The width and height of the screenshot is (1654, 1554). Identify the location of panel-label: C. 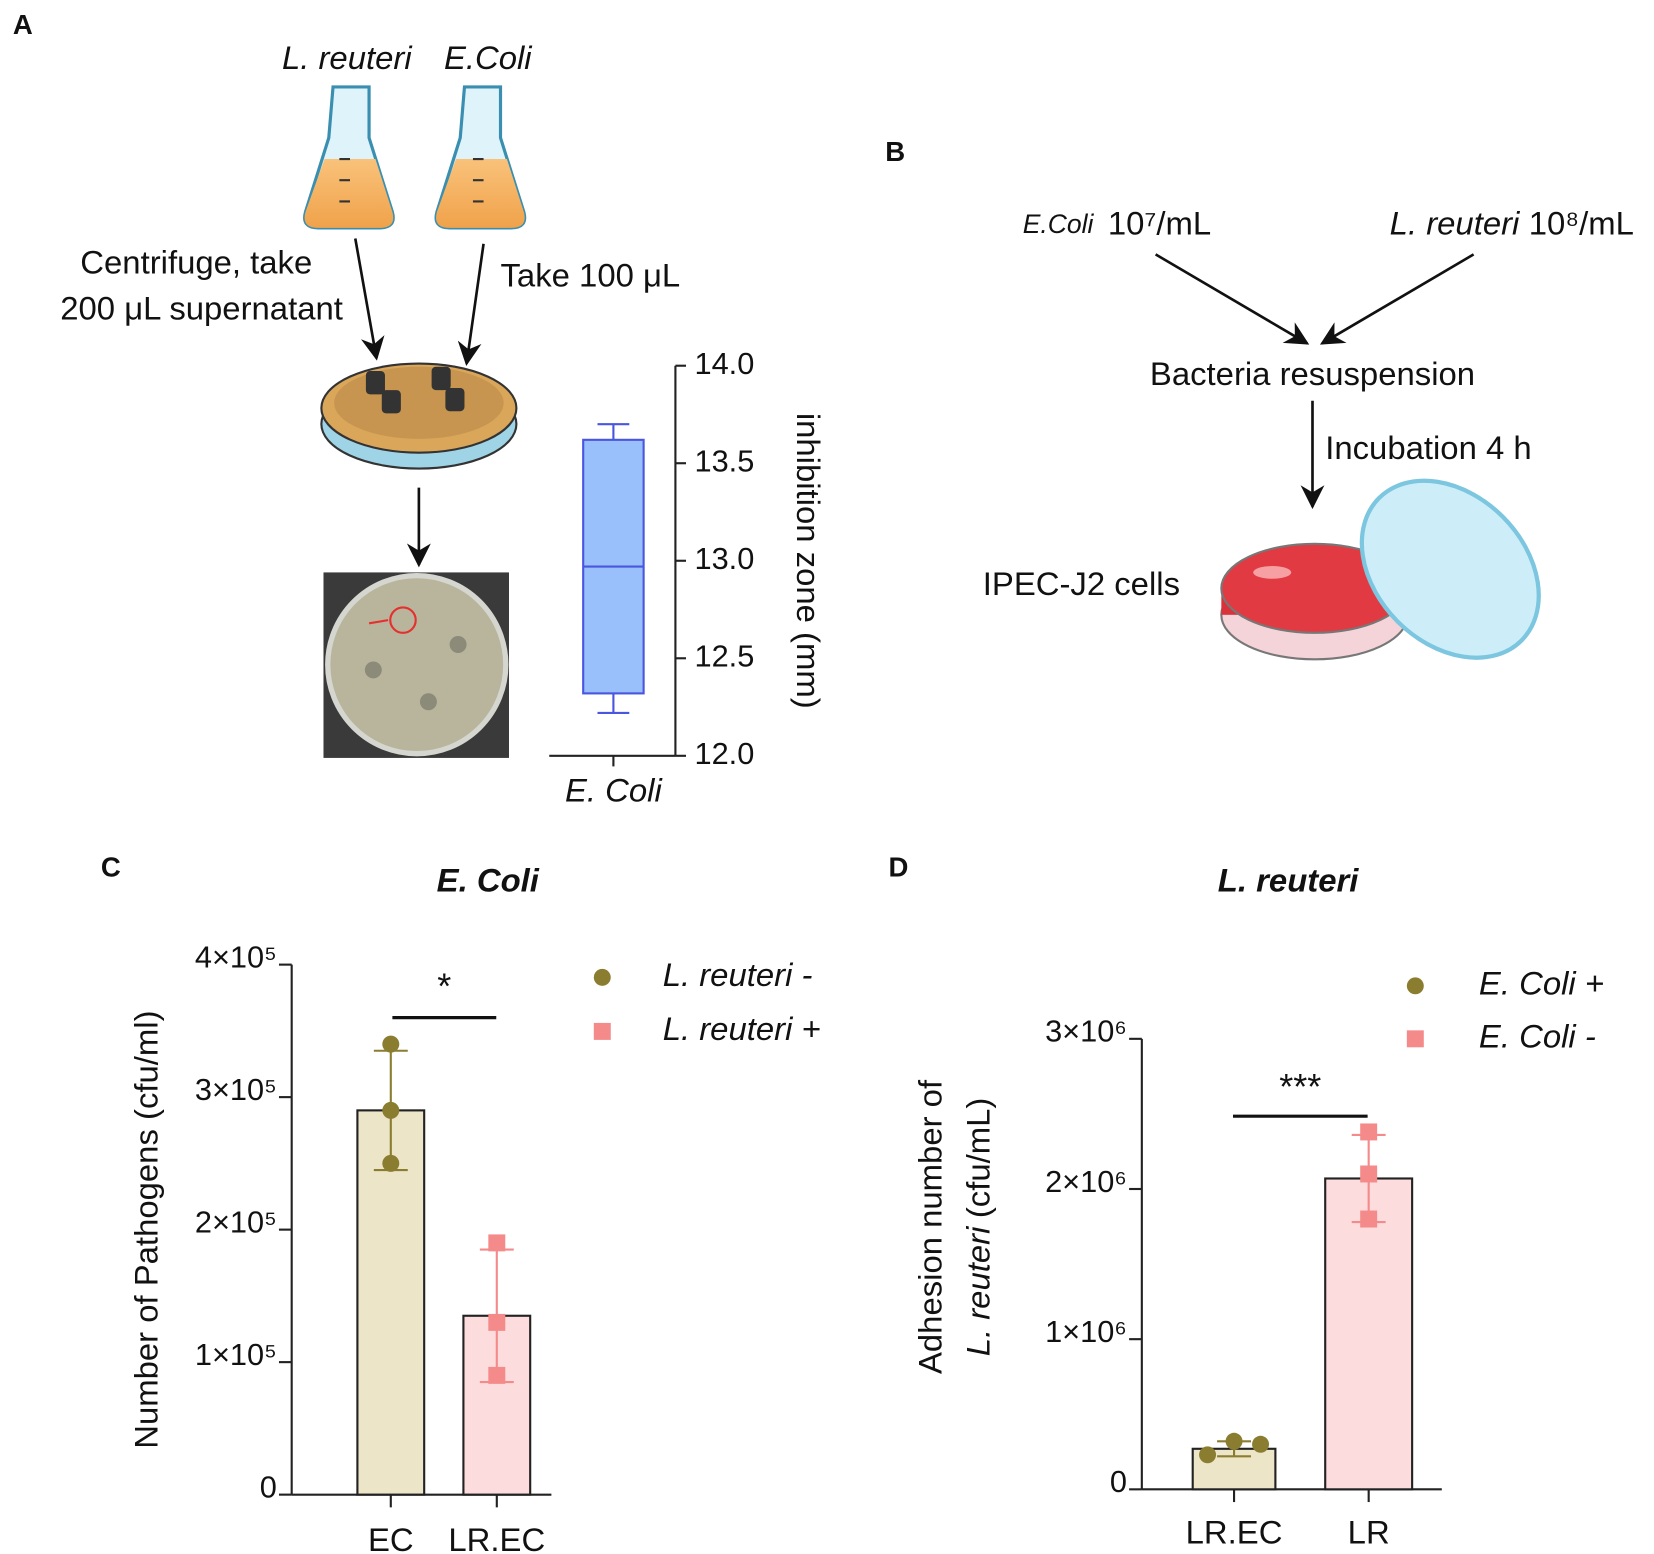
(111, 867).